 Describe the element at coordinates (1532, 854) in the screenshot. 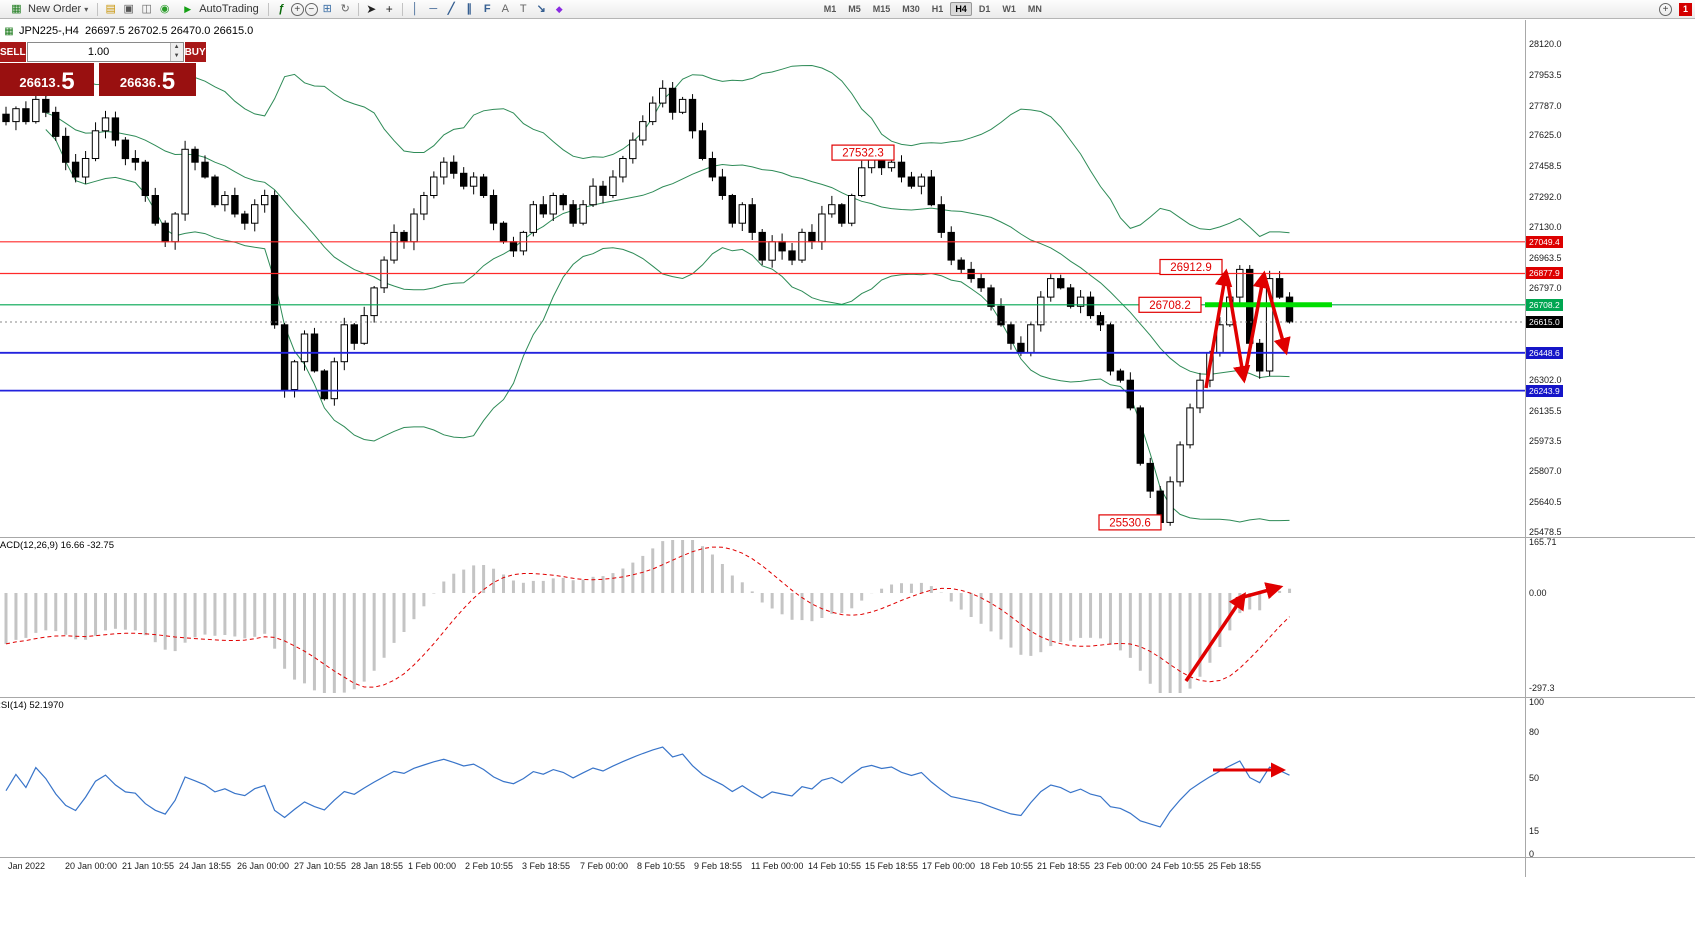

I see `rsi-axis-label: 0` at that location.